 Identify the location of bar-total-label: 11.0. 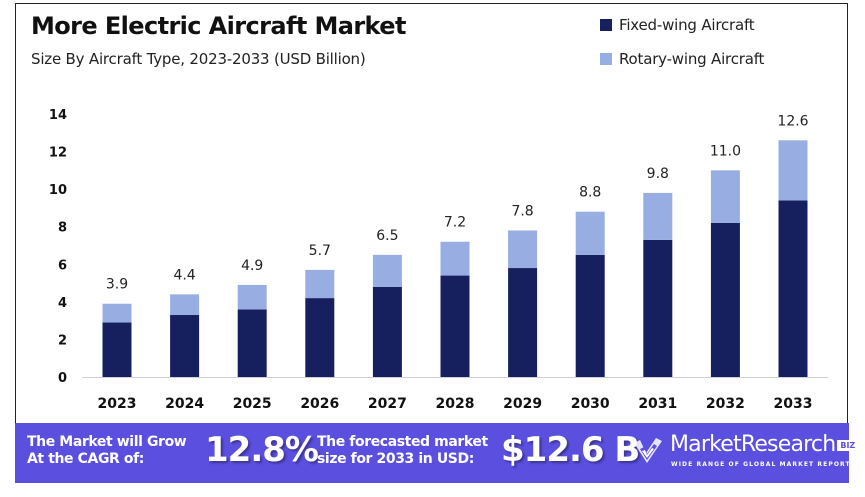
(725, 151).